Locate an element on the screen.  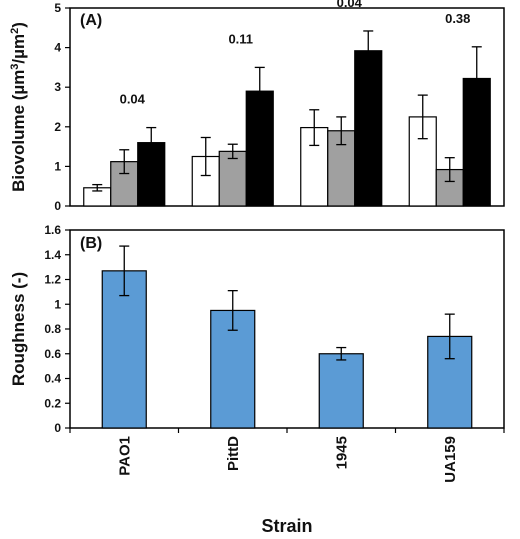
y-tick-label-b: 0.4 is located at coordinates (52, 379).